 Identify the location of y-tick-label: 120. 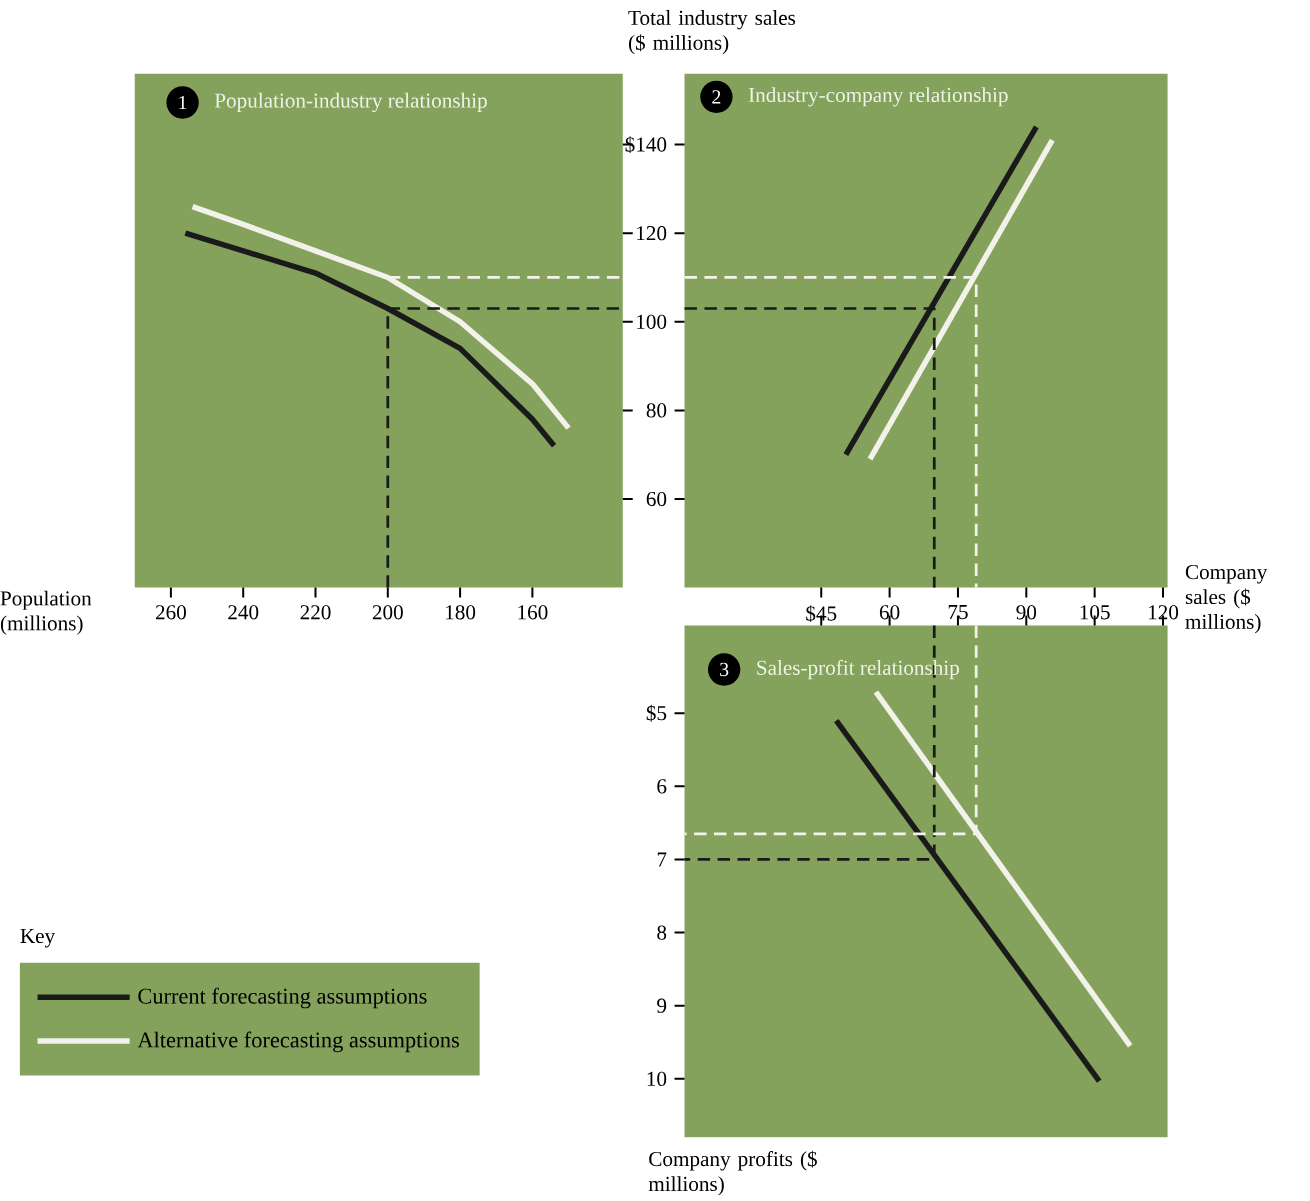
(652, 233).